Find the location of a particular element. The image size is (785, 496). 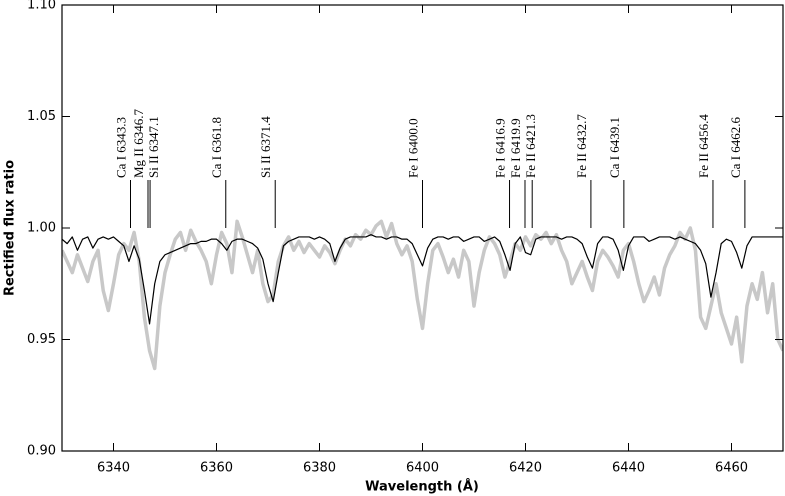

x-tick-label: 6420 is located at coordinates (525, 468).